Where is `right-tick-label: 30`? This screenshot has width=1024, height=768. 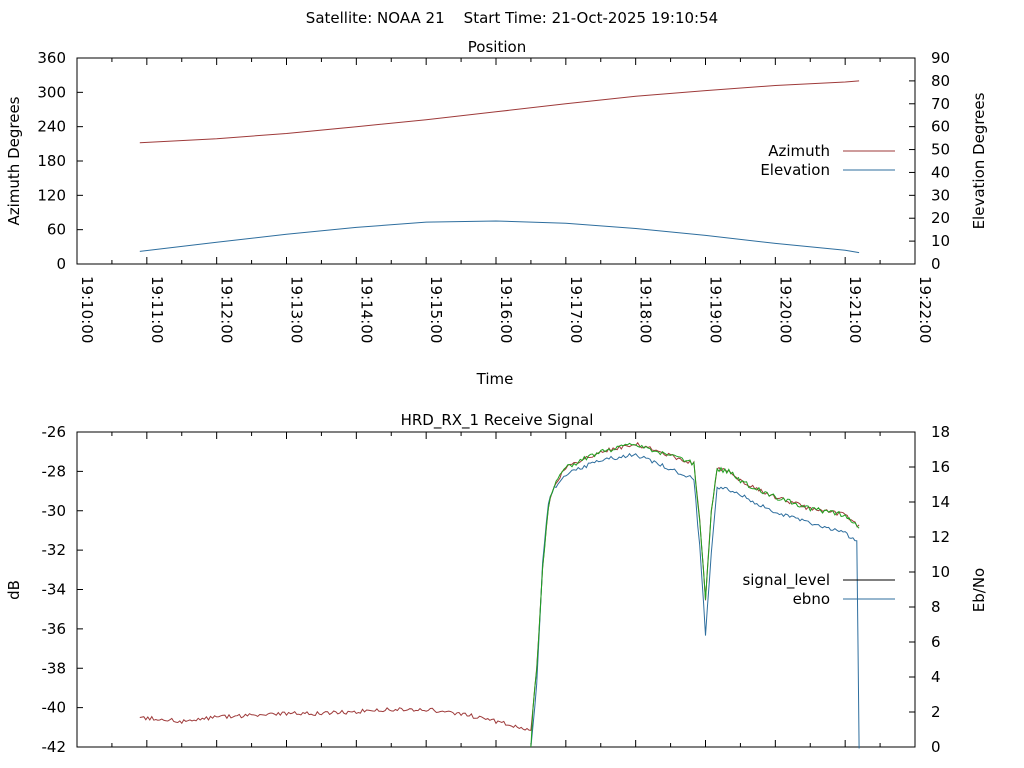 right-tick-label: 30 is located at coordinates (940, 195).